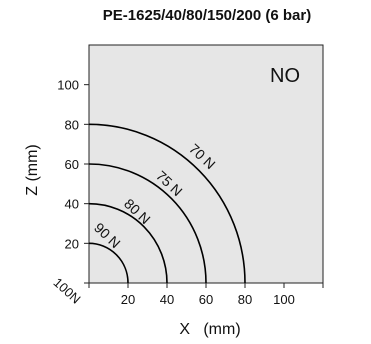 The image size is (371, 344). I want to click on curve-90-n, so click(108, 263).